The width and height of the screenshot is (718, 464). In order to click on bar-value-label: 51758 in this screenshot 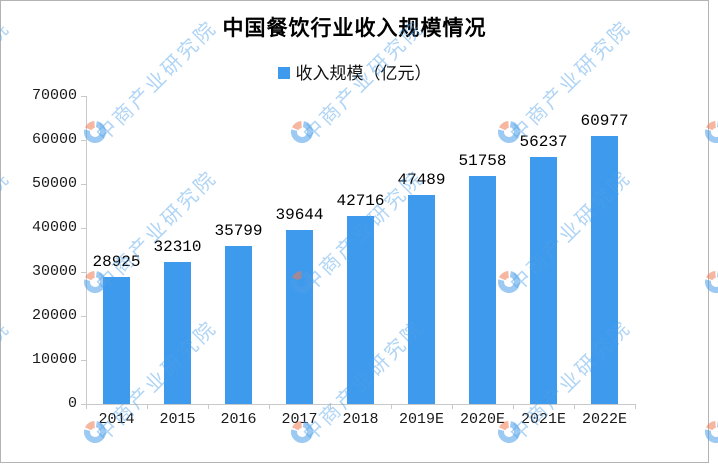, I will do `click(482, 161)`.